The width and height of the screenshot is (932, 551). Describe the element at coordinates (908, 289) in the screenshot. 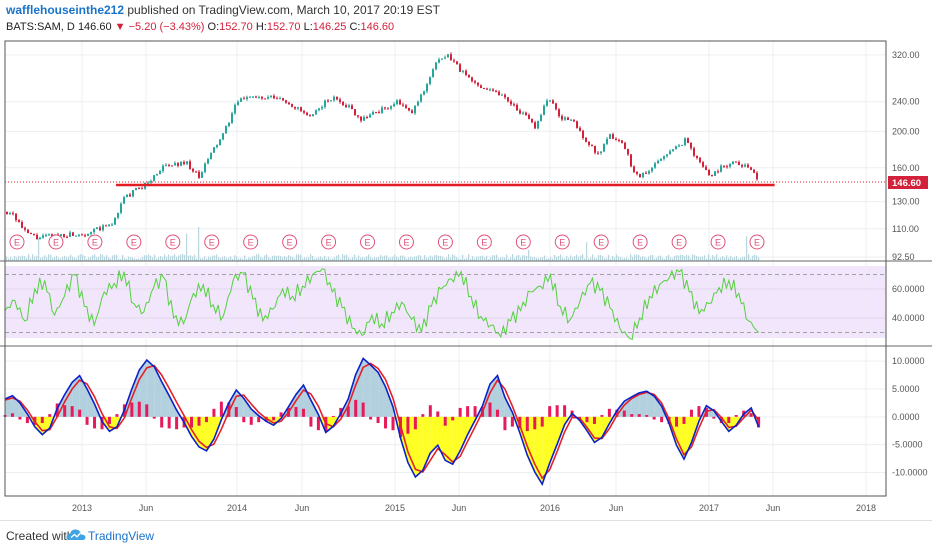

I see `rsi-tick-label: 60.0000` at that location.